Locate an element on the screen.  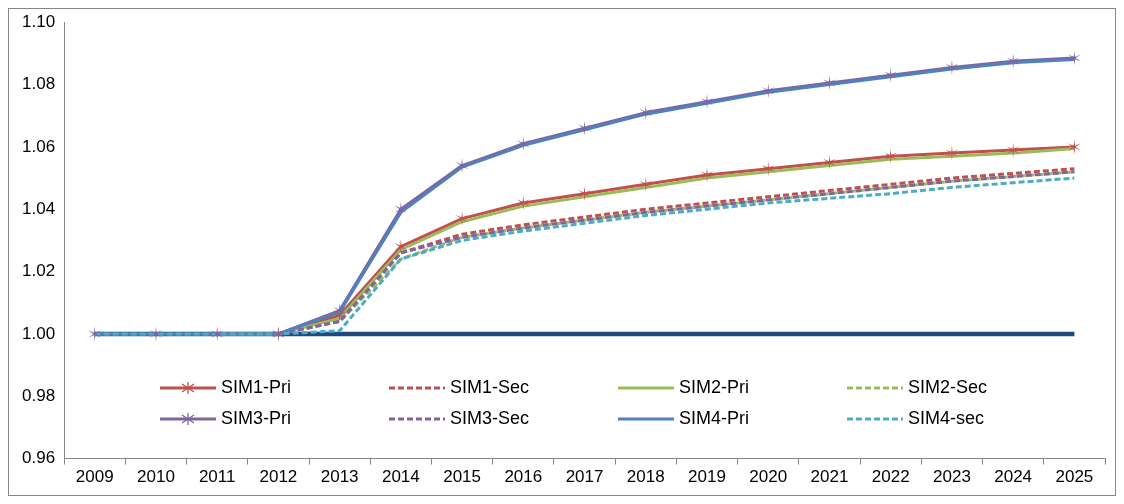
legend-label: SIM1-Pri is located at coordinates (256, 387).